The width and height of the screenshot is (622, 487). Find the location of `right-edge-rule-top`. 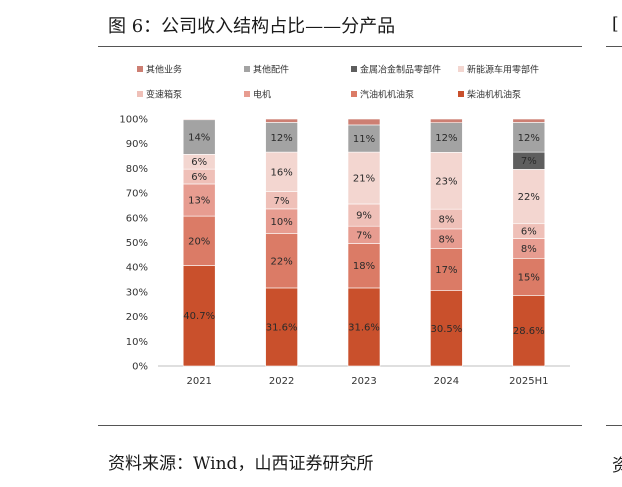

right-edge-rule-top is located at coordinates (614, 46).